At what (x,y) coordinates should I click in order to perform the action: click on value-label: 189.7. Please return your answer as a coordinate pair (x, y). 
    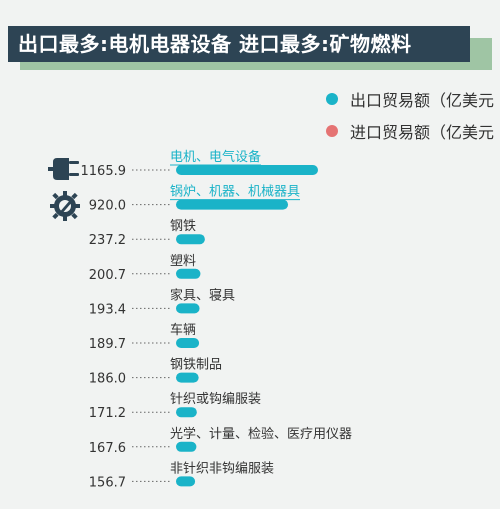
    Looking at the image, I should click on (107, 344).